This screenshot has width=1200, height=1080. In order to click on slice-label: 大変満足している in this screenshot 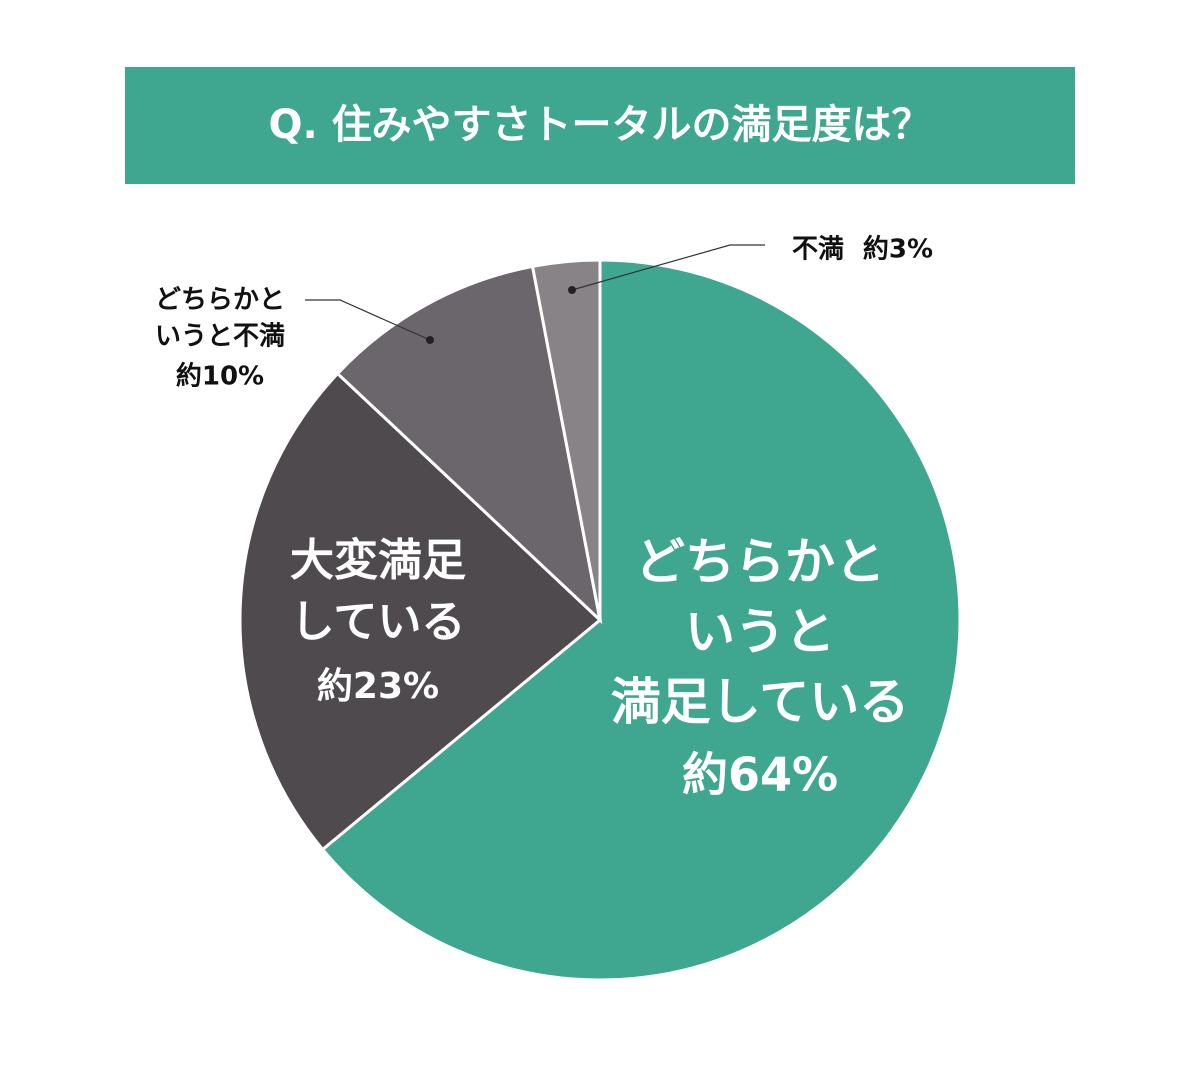, I will do `click(378, 591)`.